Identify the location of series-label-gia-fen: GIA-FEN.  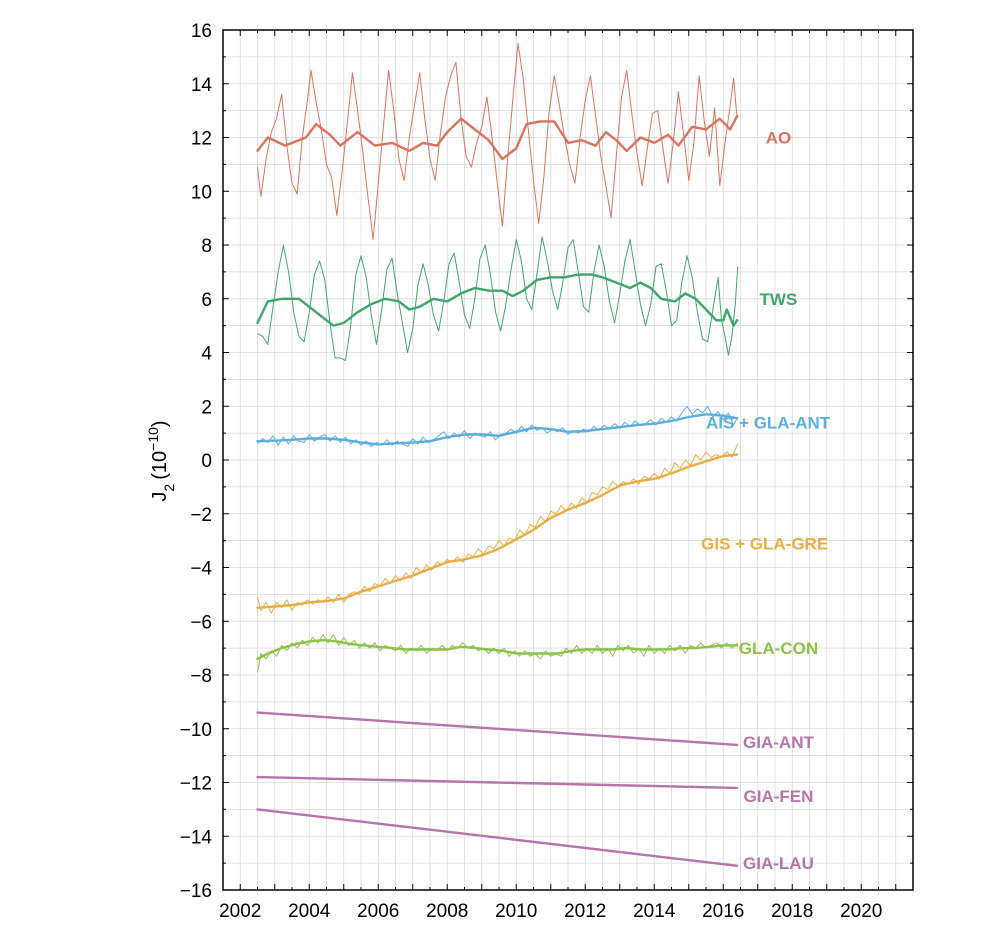
(779, 796).